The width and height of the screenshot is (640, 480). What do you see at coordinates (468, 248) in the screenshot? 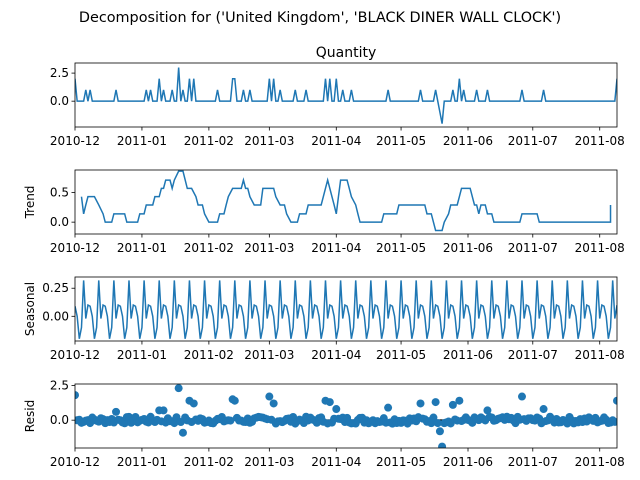
I see `trend-xtick-label: 2011-06` at bounding box center [468, 248].